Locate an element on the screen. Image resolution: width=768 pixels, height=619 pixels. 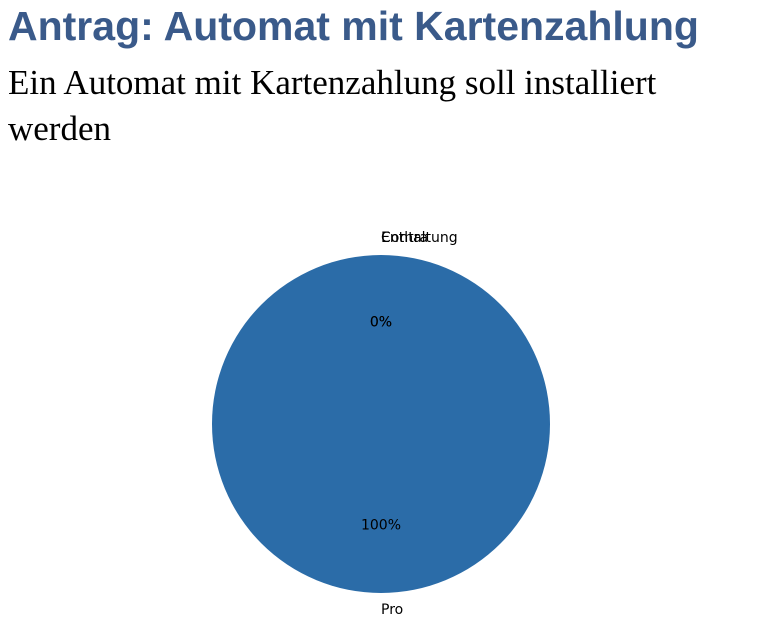
pie-value-label-pro: 100% is located at coordinates (381, 525).